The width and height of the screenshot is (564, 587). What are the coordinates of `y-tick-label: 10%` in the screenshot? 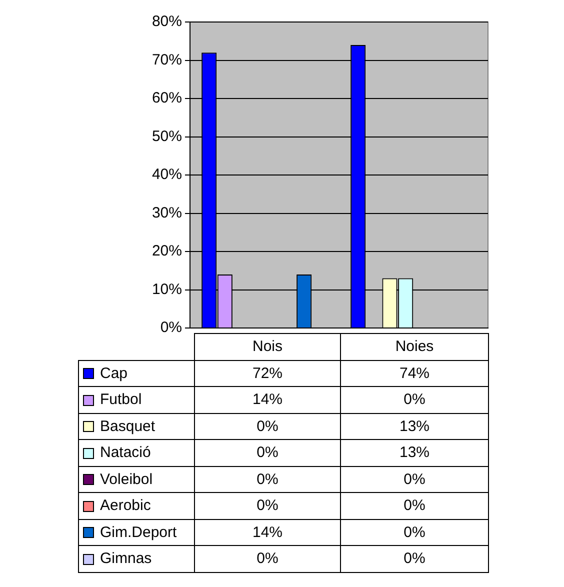 It's located at (167, 289).